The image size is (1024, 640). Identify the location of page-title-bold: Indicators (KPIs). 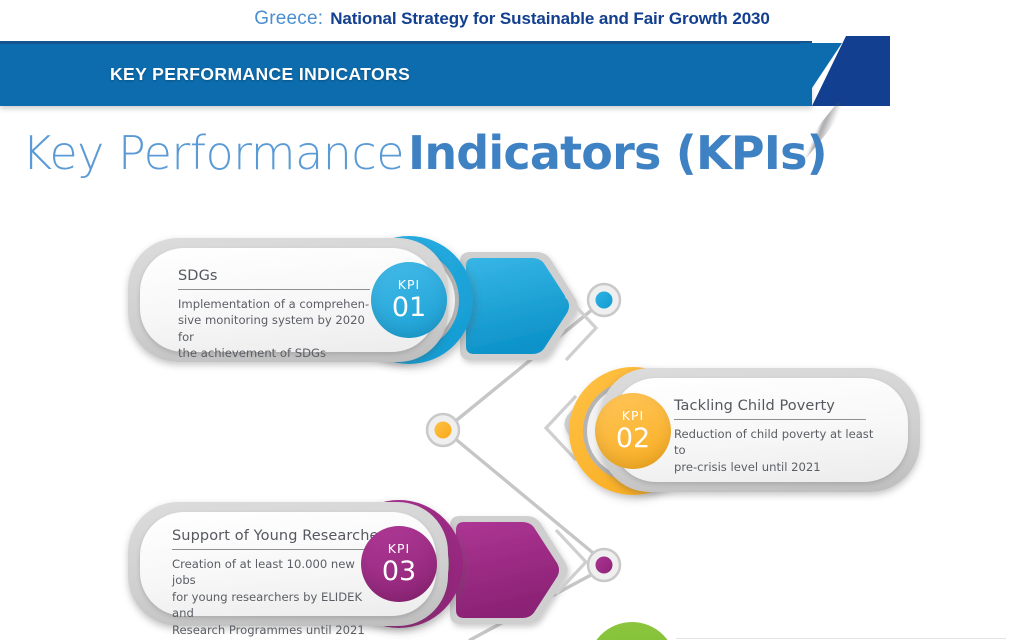
(618, 153).